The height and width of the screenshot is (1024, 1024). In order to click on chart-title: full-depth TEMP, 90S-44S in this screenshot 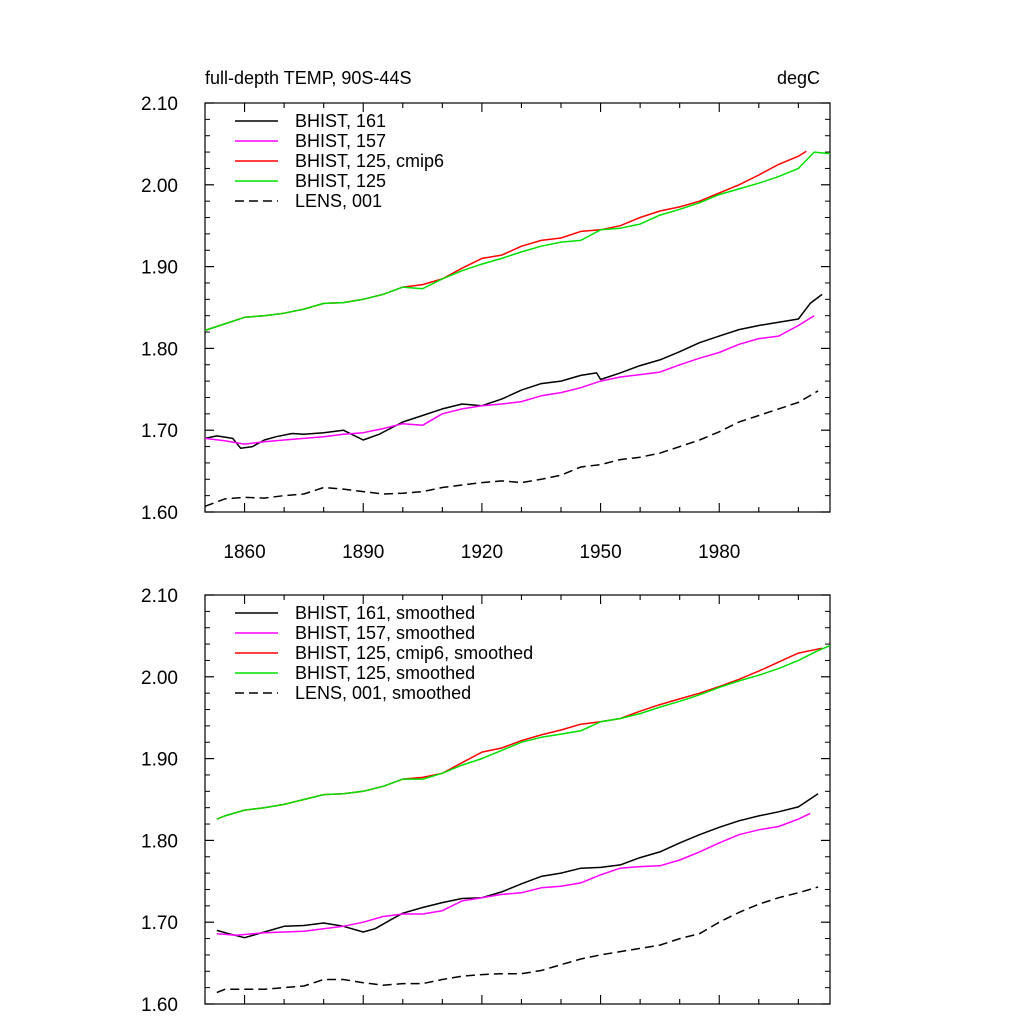, I will do `click(308, 78)`.